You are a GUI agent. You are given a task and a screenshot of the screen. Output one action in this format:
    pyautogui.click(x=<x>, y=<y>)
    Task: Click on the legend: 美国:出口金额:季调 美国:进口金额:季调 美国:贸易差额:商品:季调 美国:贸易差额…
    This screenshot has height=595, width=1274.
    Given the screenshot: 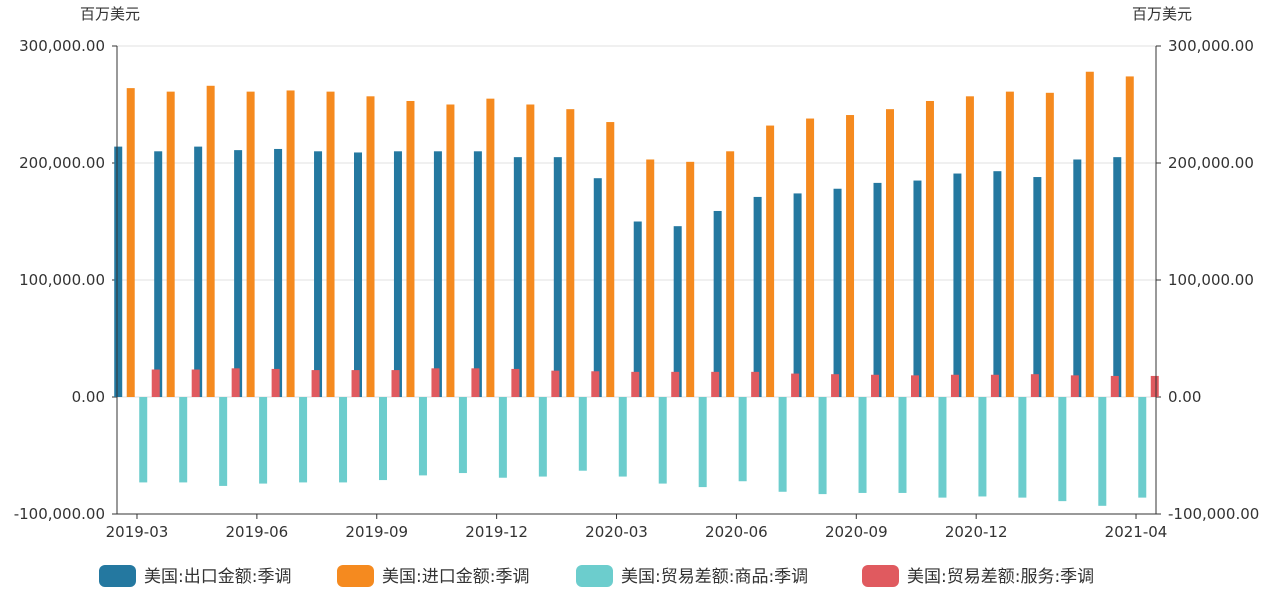 What is the action you would take?
    pyautogui.click(x=596, y=576)
    